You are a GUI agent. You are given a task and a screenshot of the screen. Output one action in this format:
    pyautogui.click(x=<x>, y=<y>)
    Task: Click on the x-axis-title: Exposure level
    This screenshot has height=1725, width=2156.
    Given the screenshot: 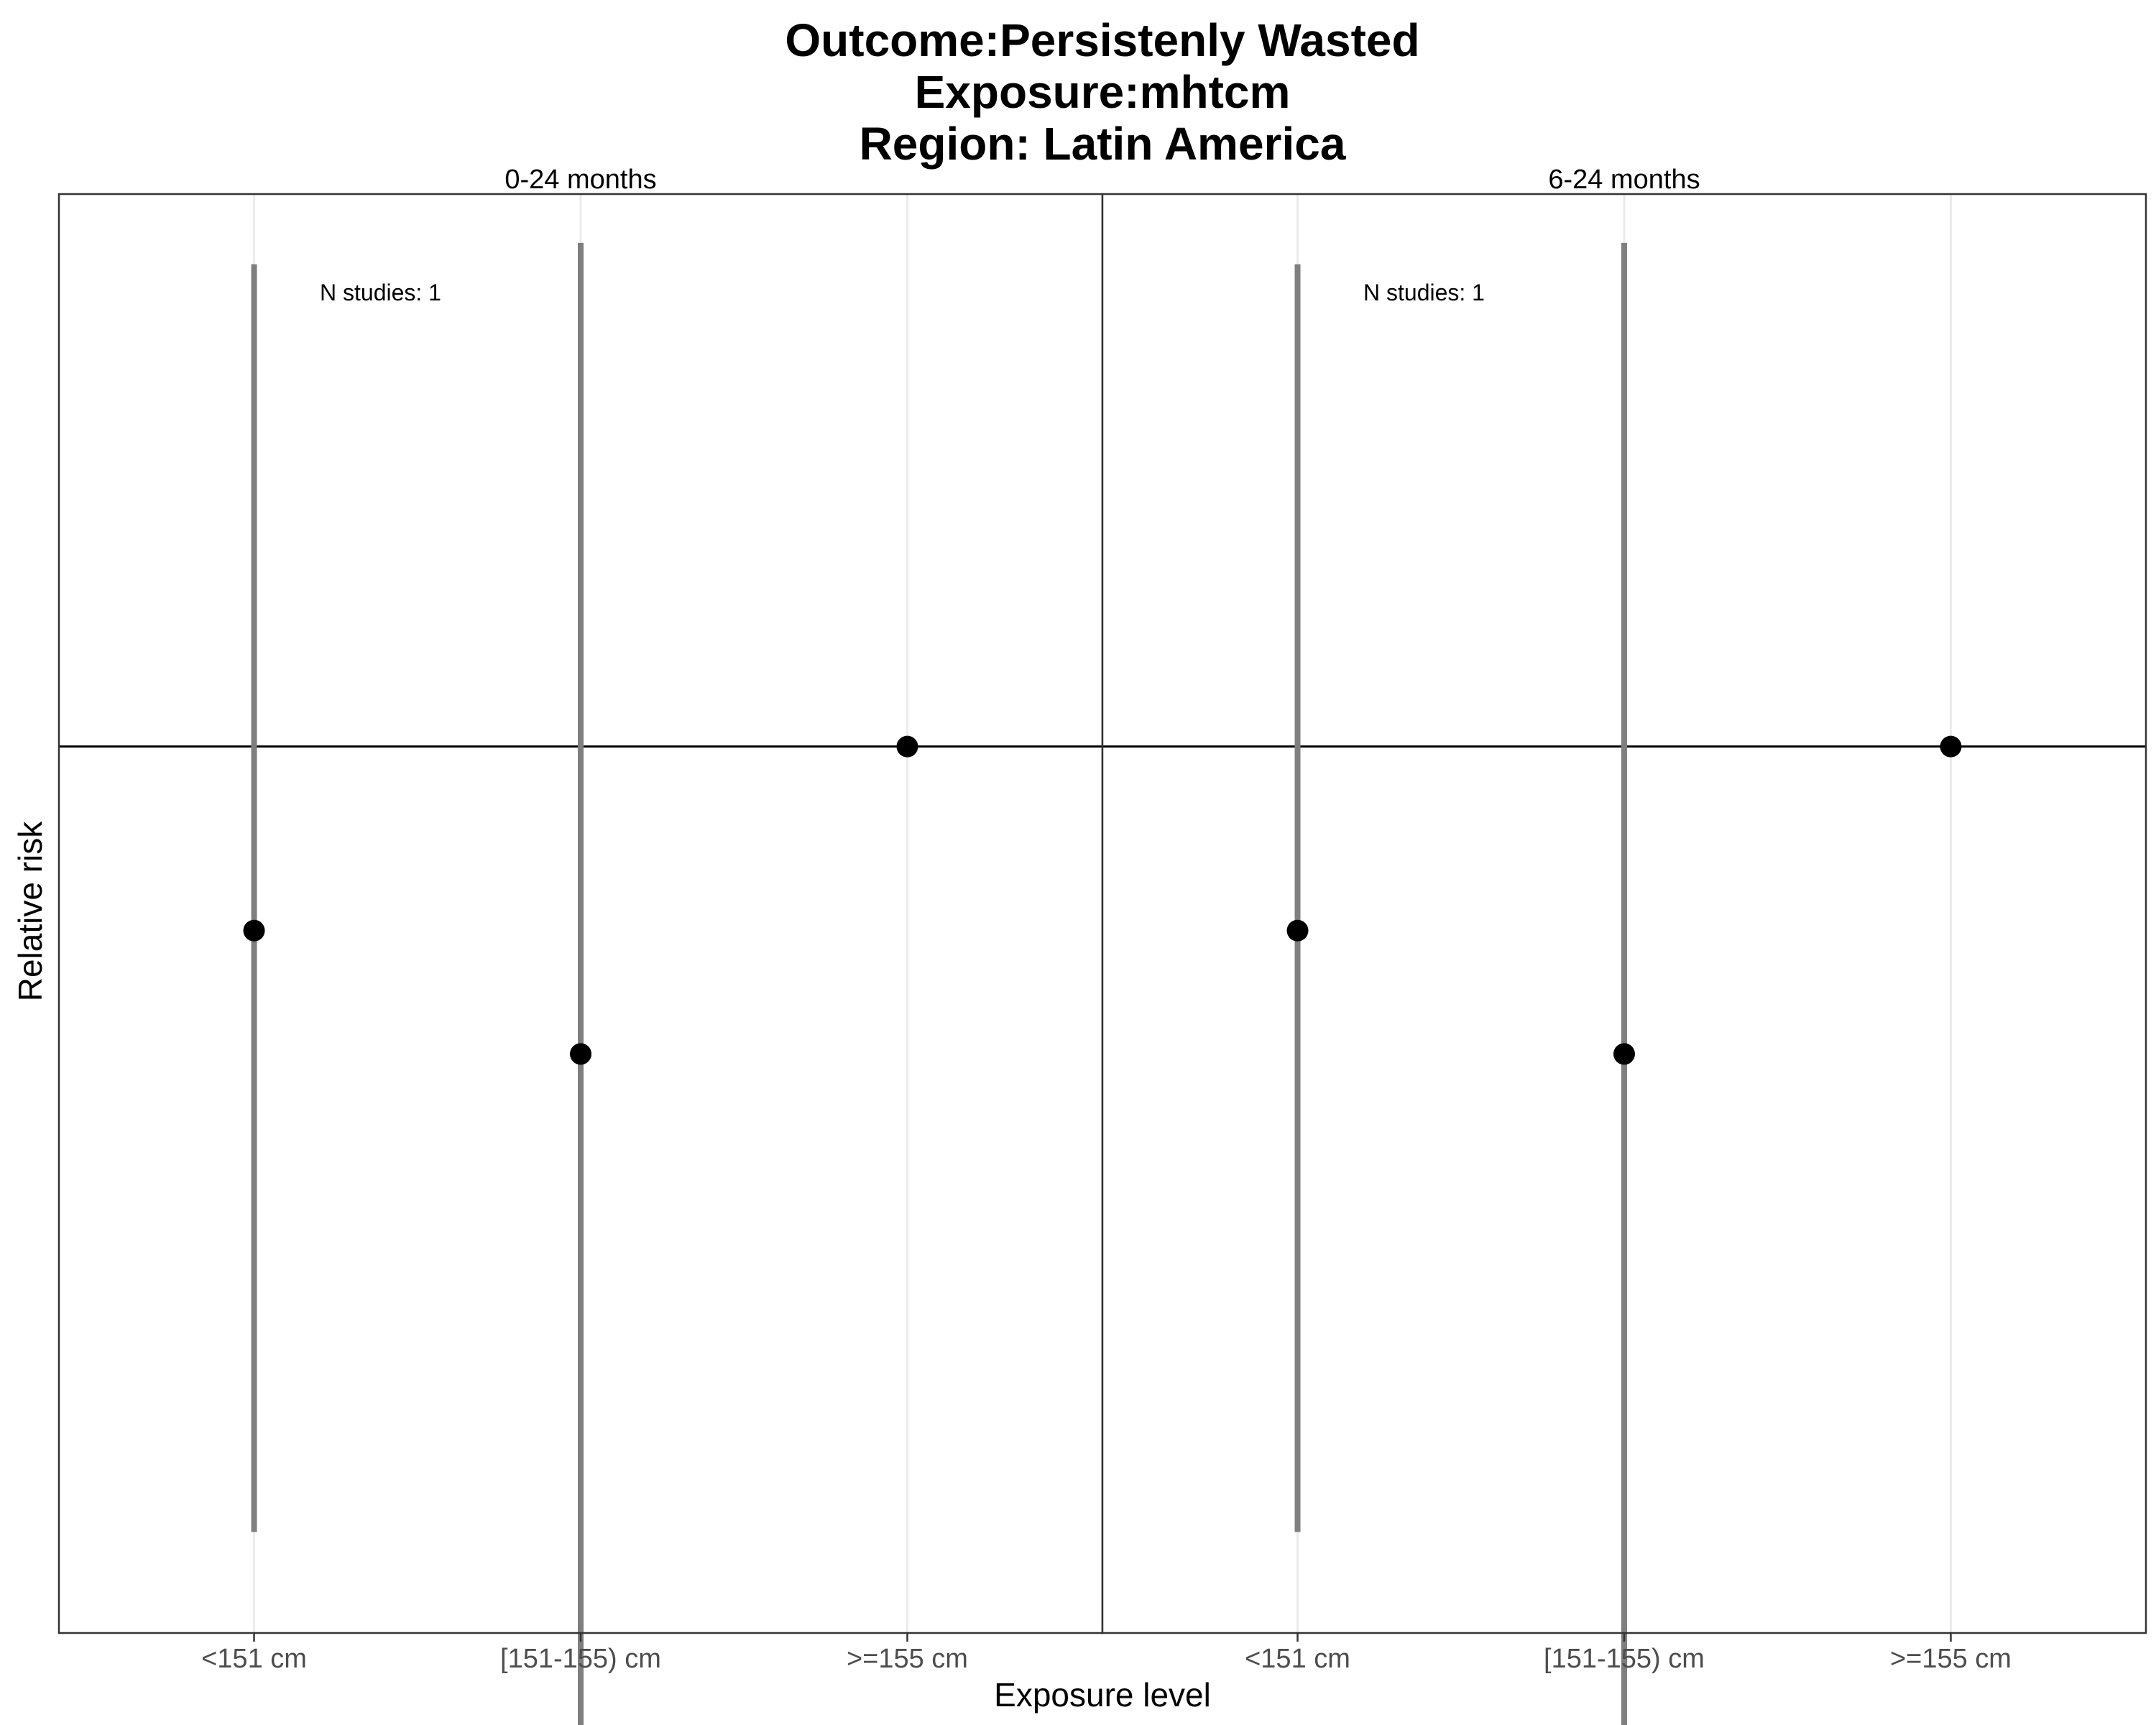 What is the action you would take?
    pyautogui.click(x=1103, y=1695)
    